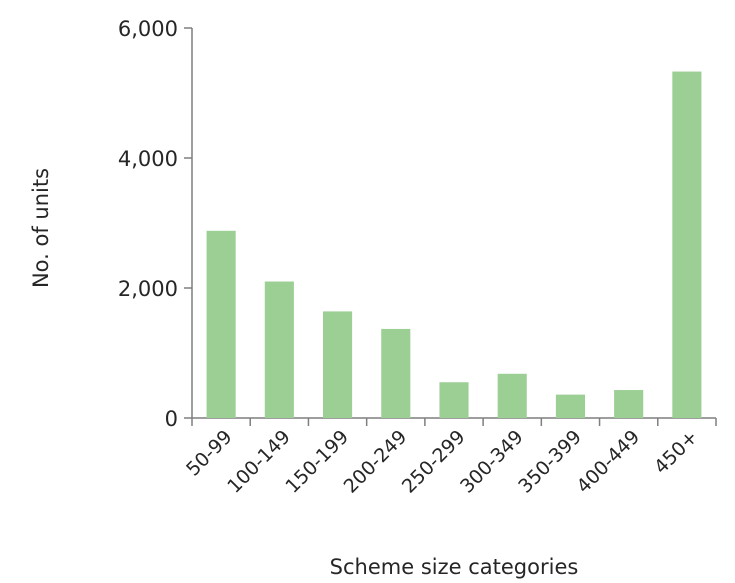  Describe the element at coordinates (188, 223) in the screenshot. I see `y-axis` at that location.